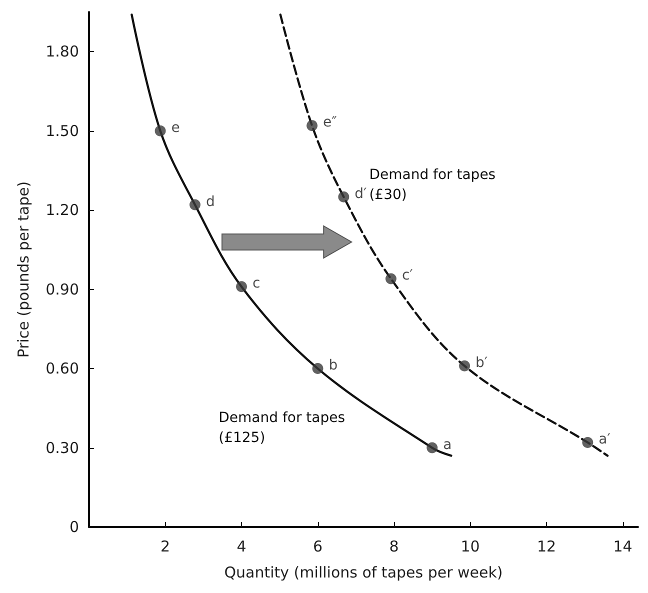  What do you see at coordinates (241, 547) in the screenshot?
I see `x-tick-label: 4` at bounding box center [241, 547].